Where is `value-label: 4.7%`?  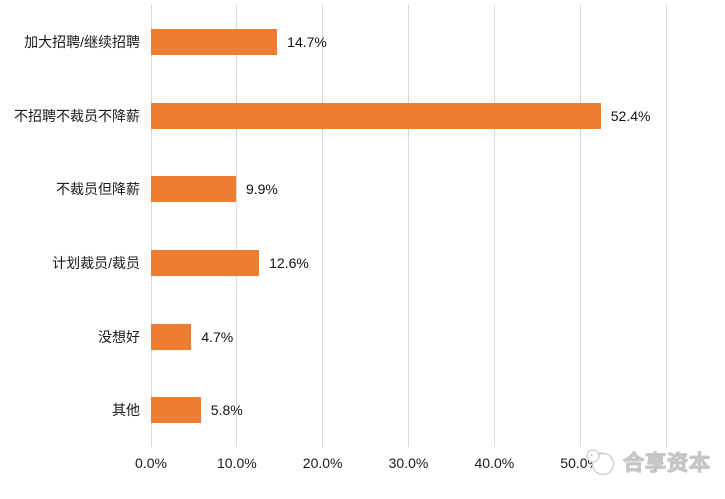
value-label: 4.7% is located at coordinates (217, 336).